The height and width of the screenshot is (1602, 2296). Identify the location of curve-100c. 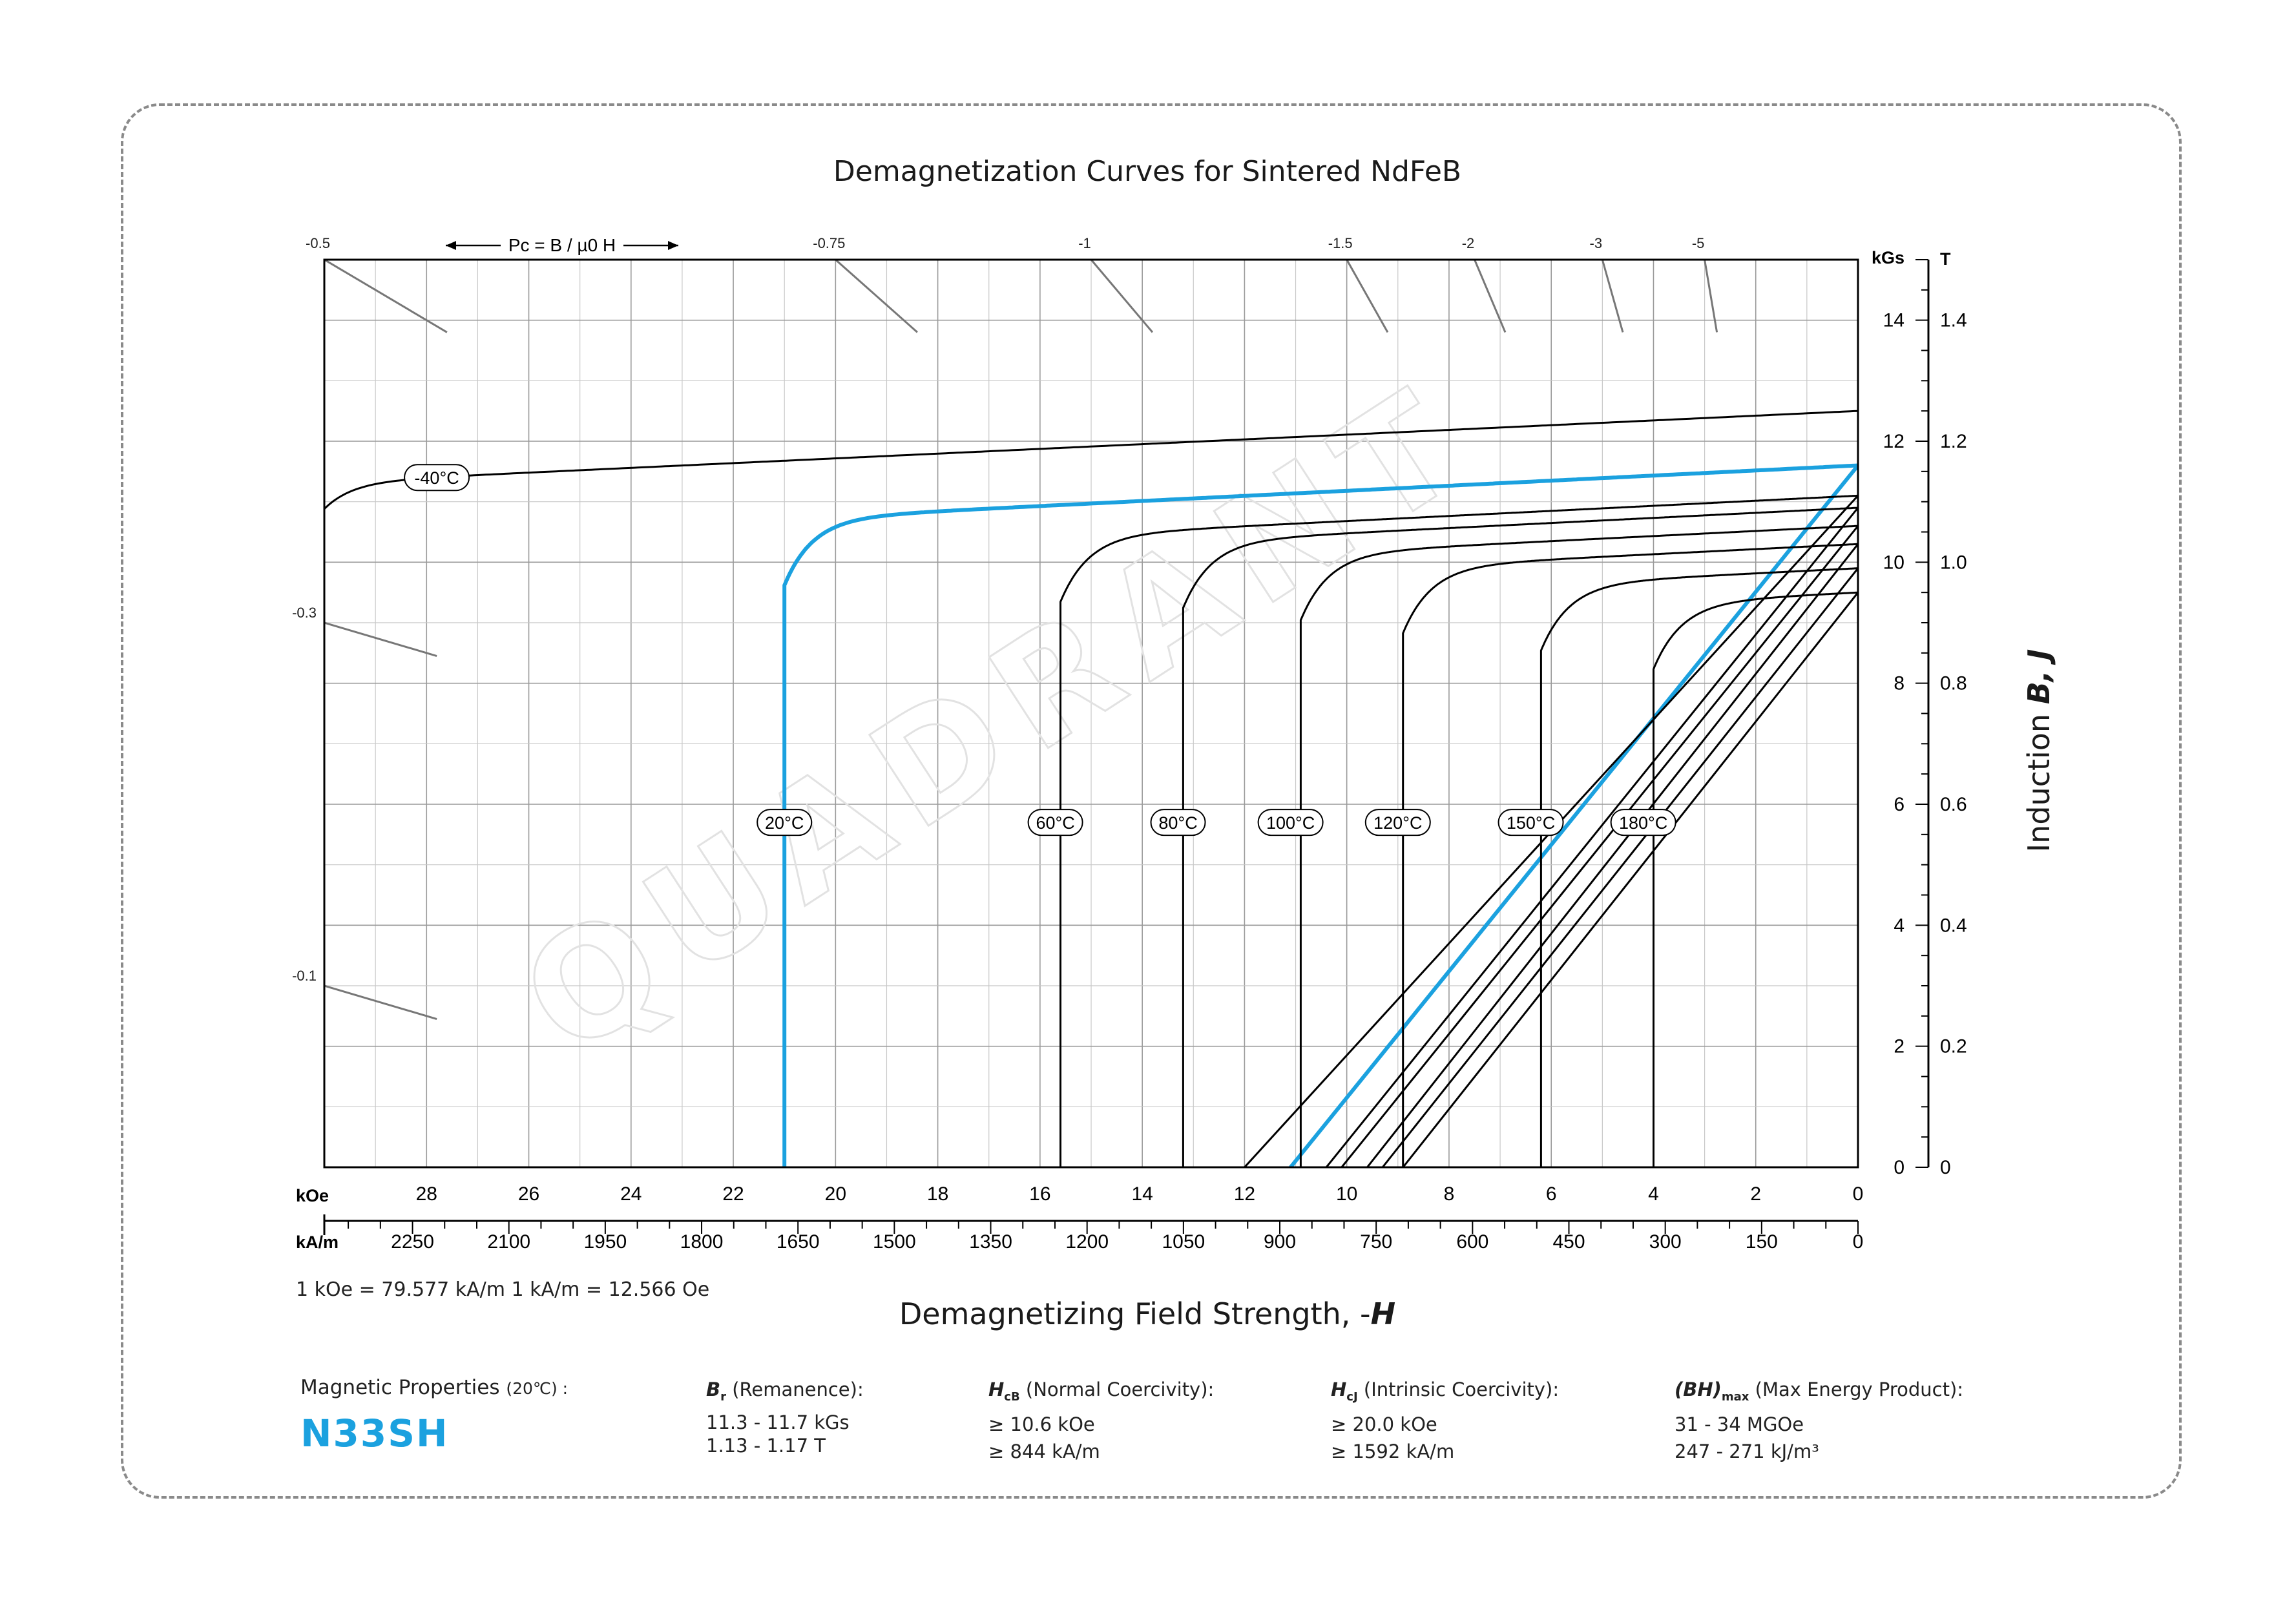
(1578, 846).